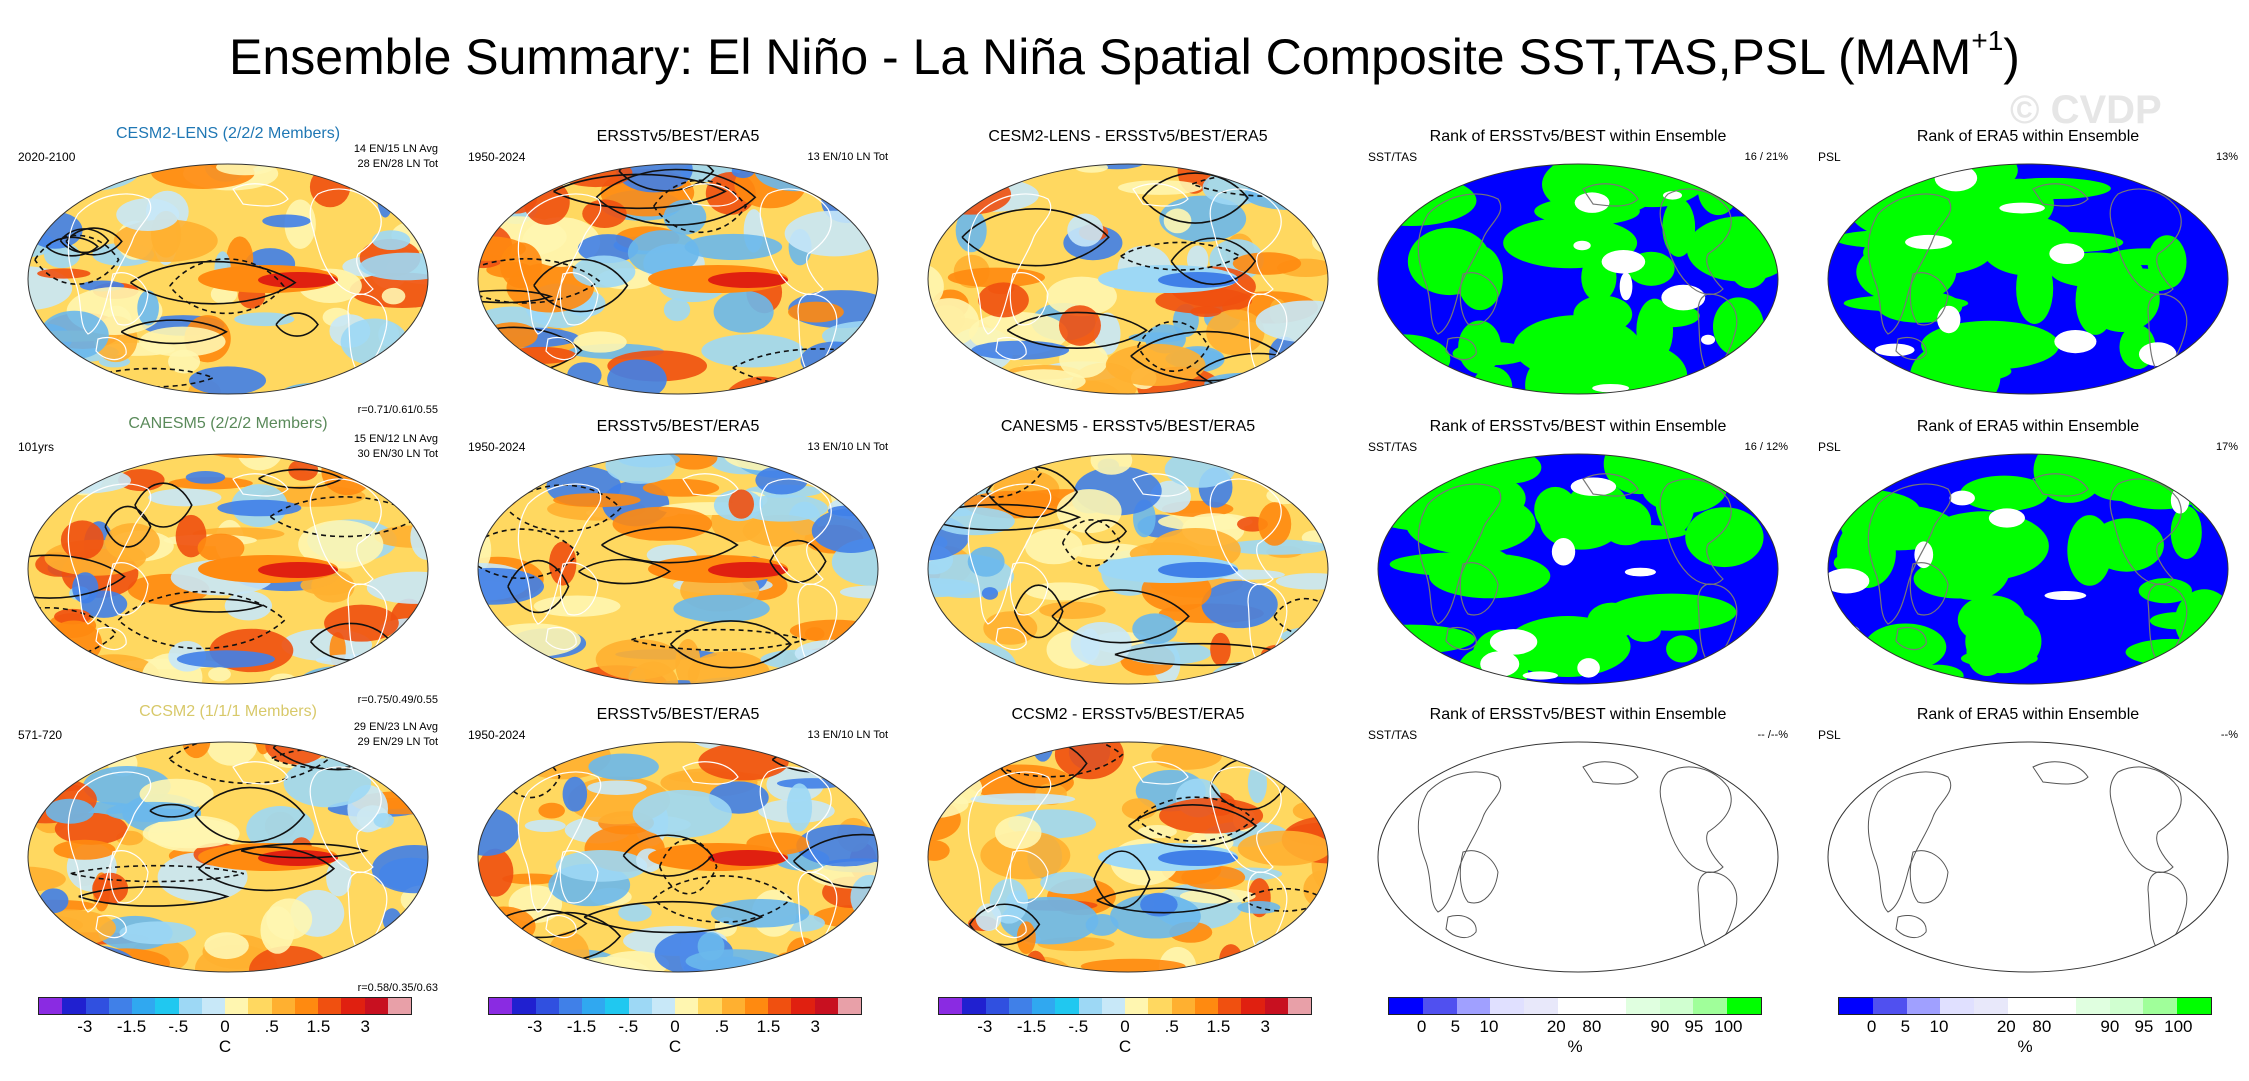 The image size is (2249, 1081). Describe the element at coordinates (1578, 714) in the screenshot. I see `panel-title: Rank of ERSSTv5/BEST within Ensemble` at that location.